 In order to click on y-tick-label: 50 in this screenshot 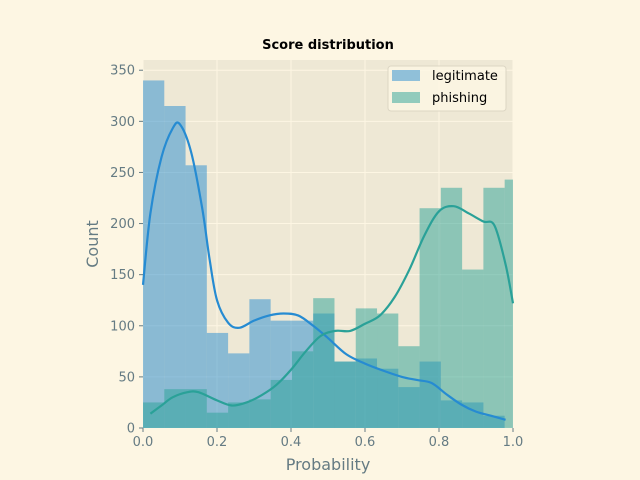, I will do `click(126, 377)`.